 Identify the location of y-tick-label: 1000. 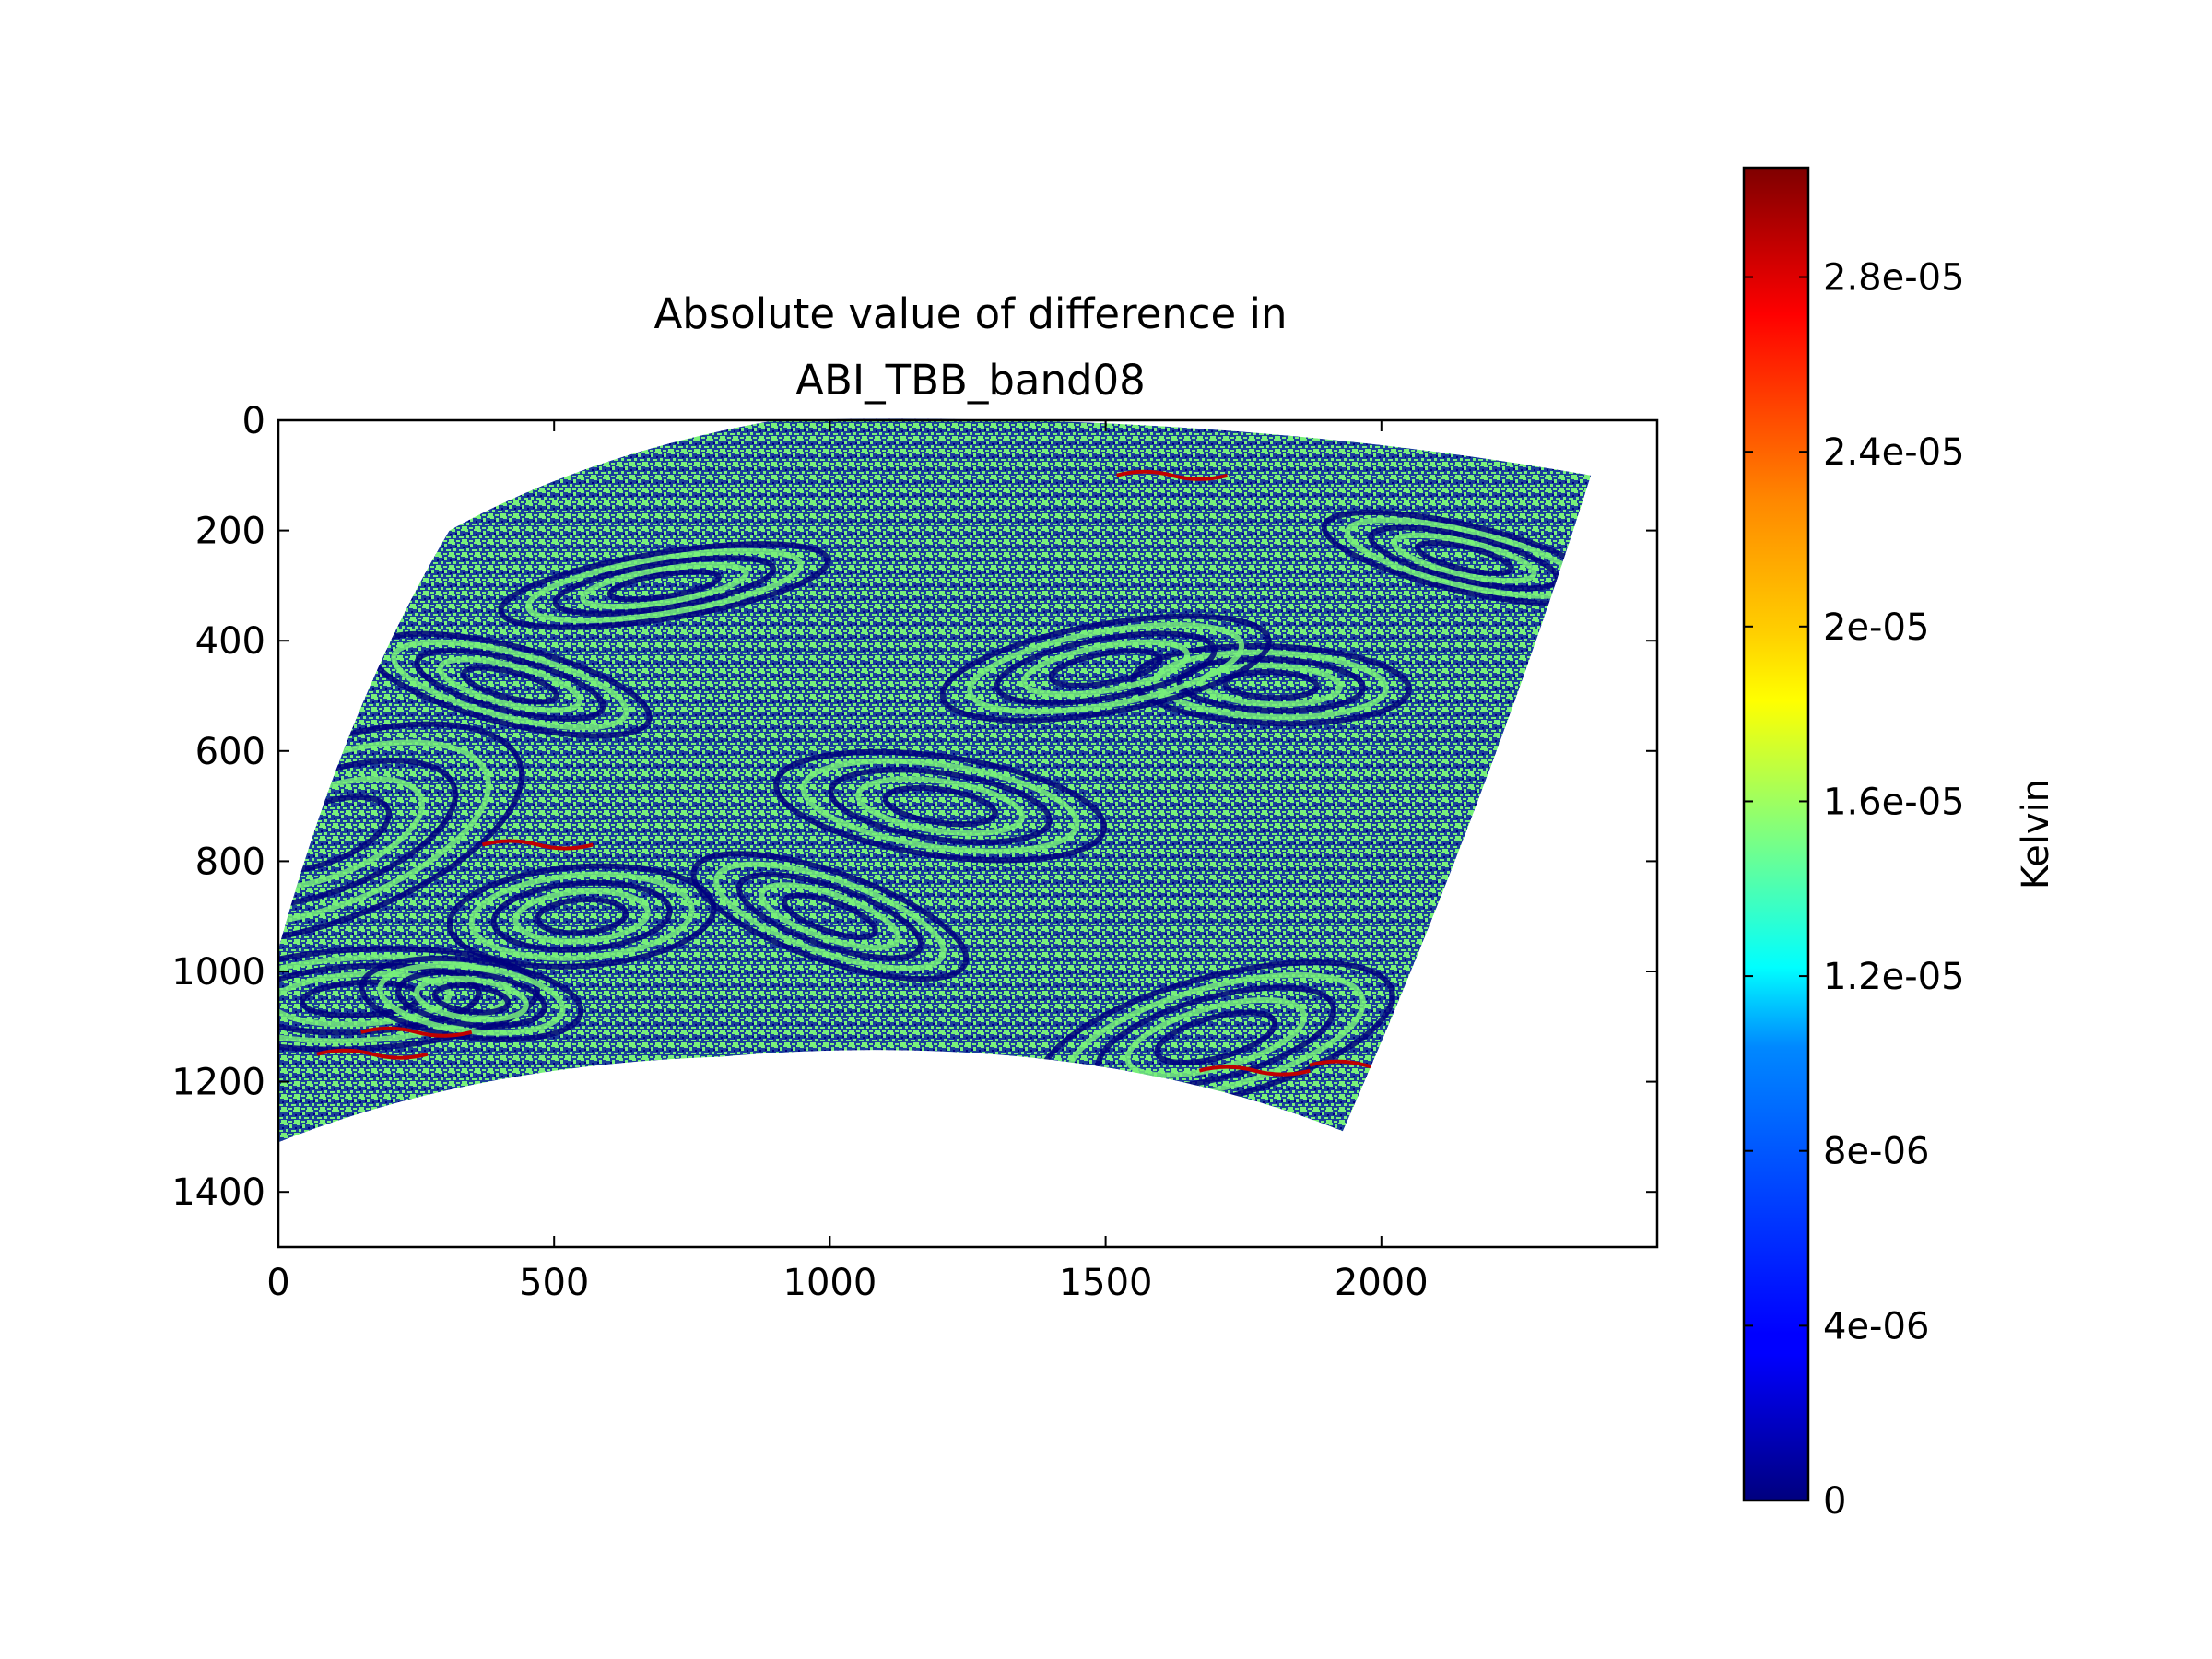
(218, 972).